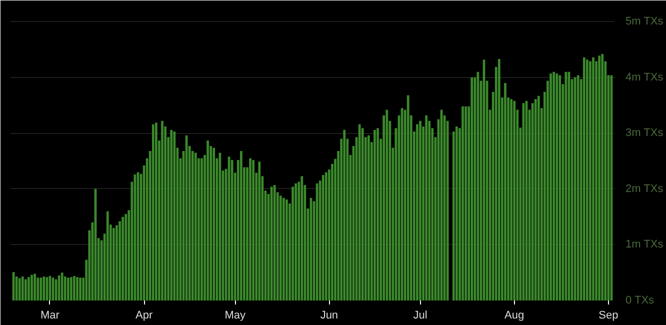  What do you see at coordinates (50, 316) in the screenshot?
I see `x-tick-label: Mar` at bounding box center [50, 316].